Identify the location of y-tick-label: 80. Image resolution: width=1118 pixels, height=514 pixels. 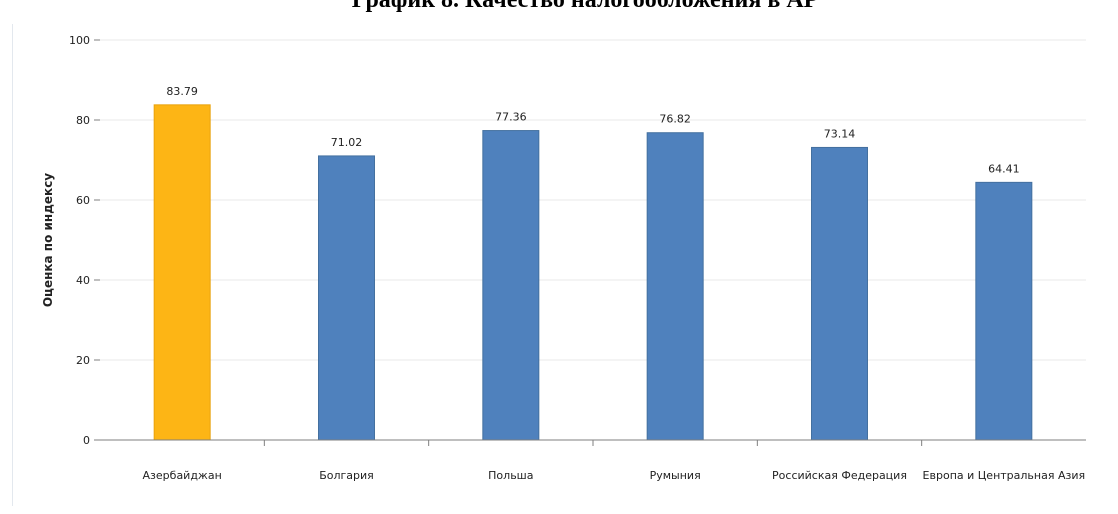
(83, 120).